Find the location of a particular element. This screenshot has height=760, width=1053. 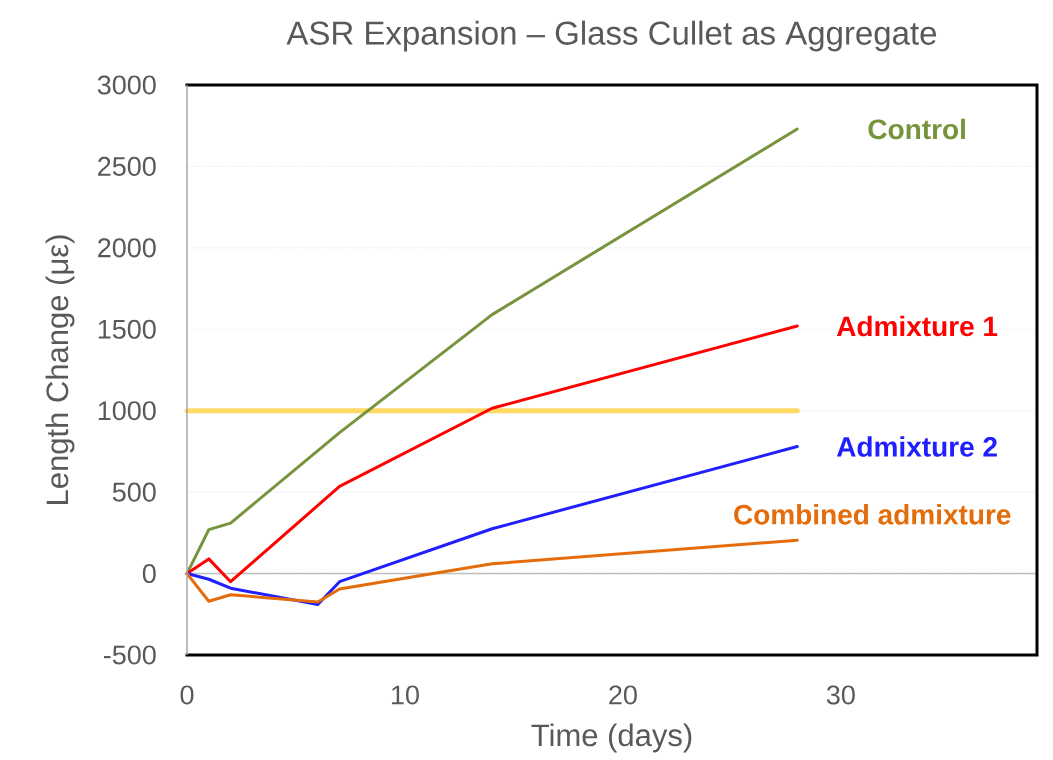

y-tick-label: -500 is located at coordinates (129, 655).